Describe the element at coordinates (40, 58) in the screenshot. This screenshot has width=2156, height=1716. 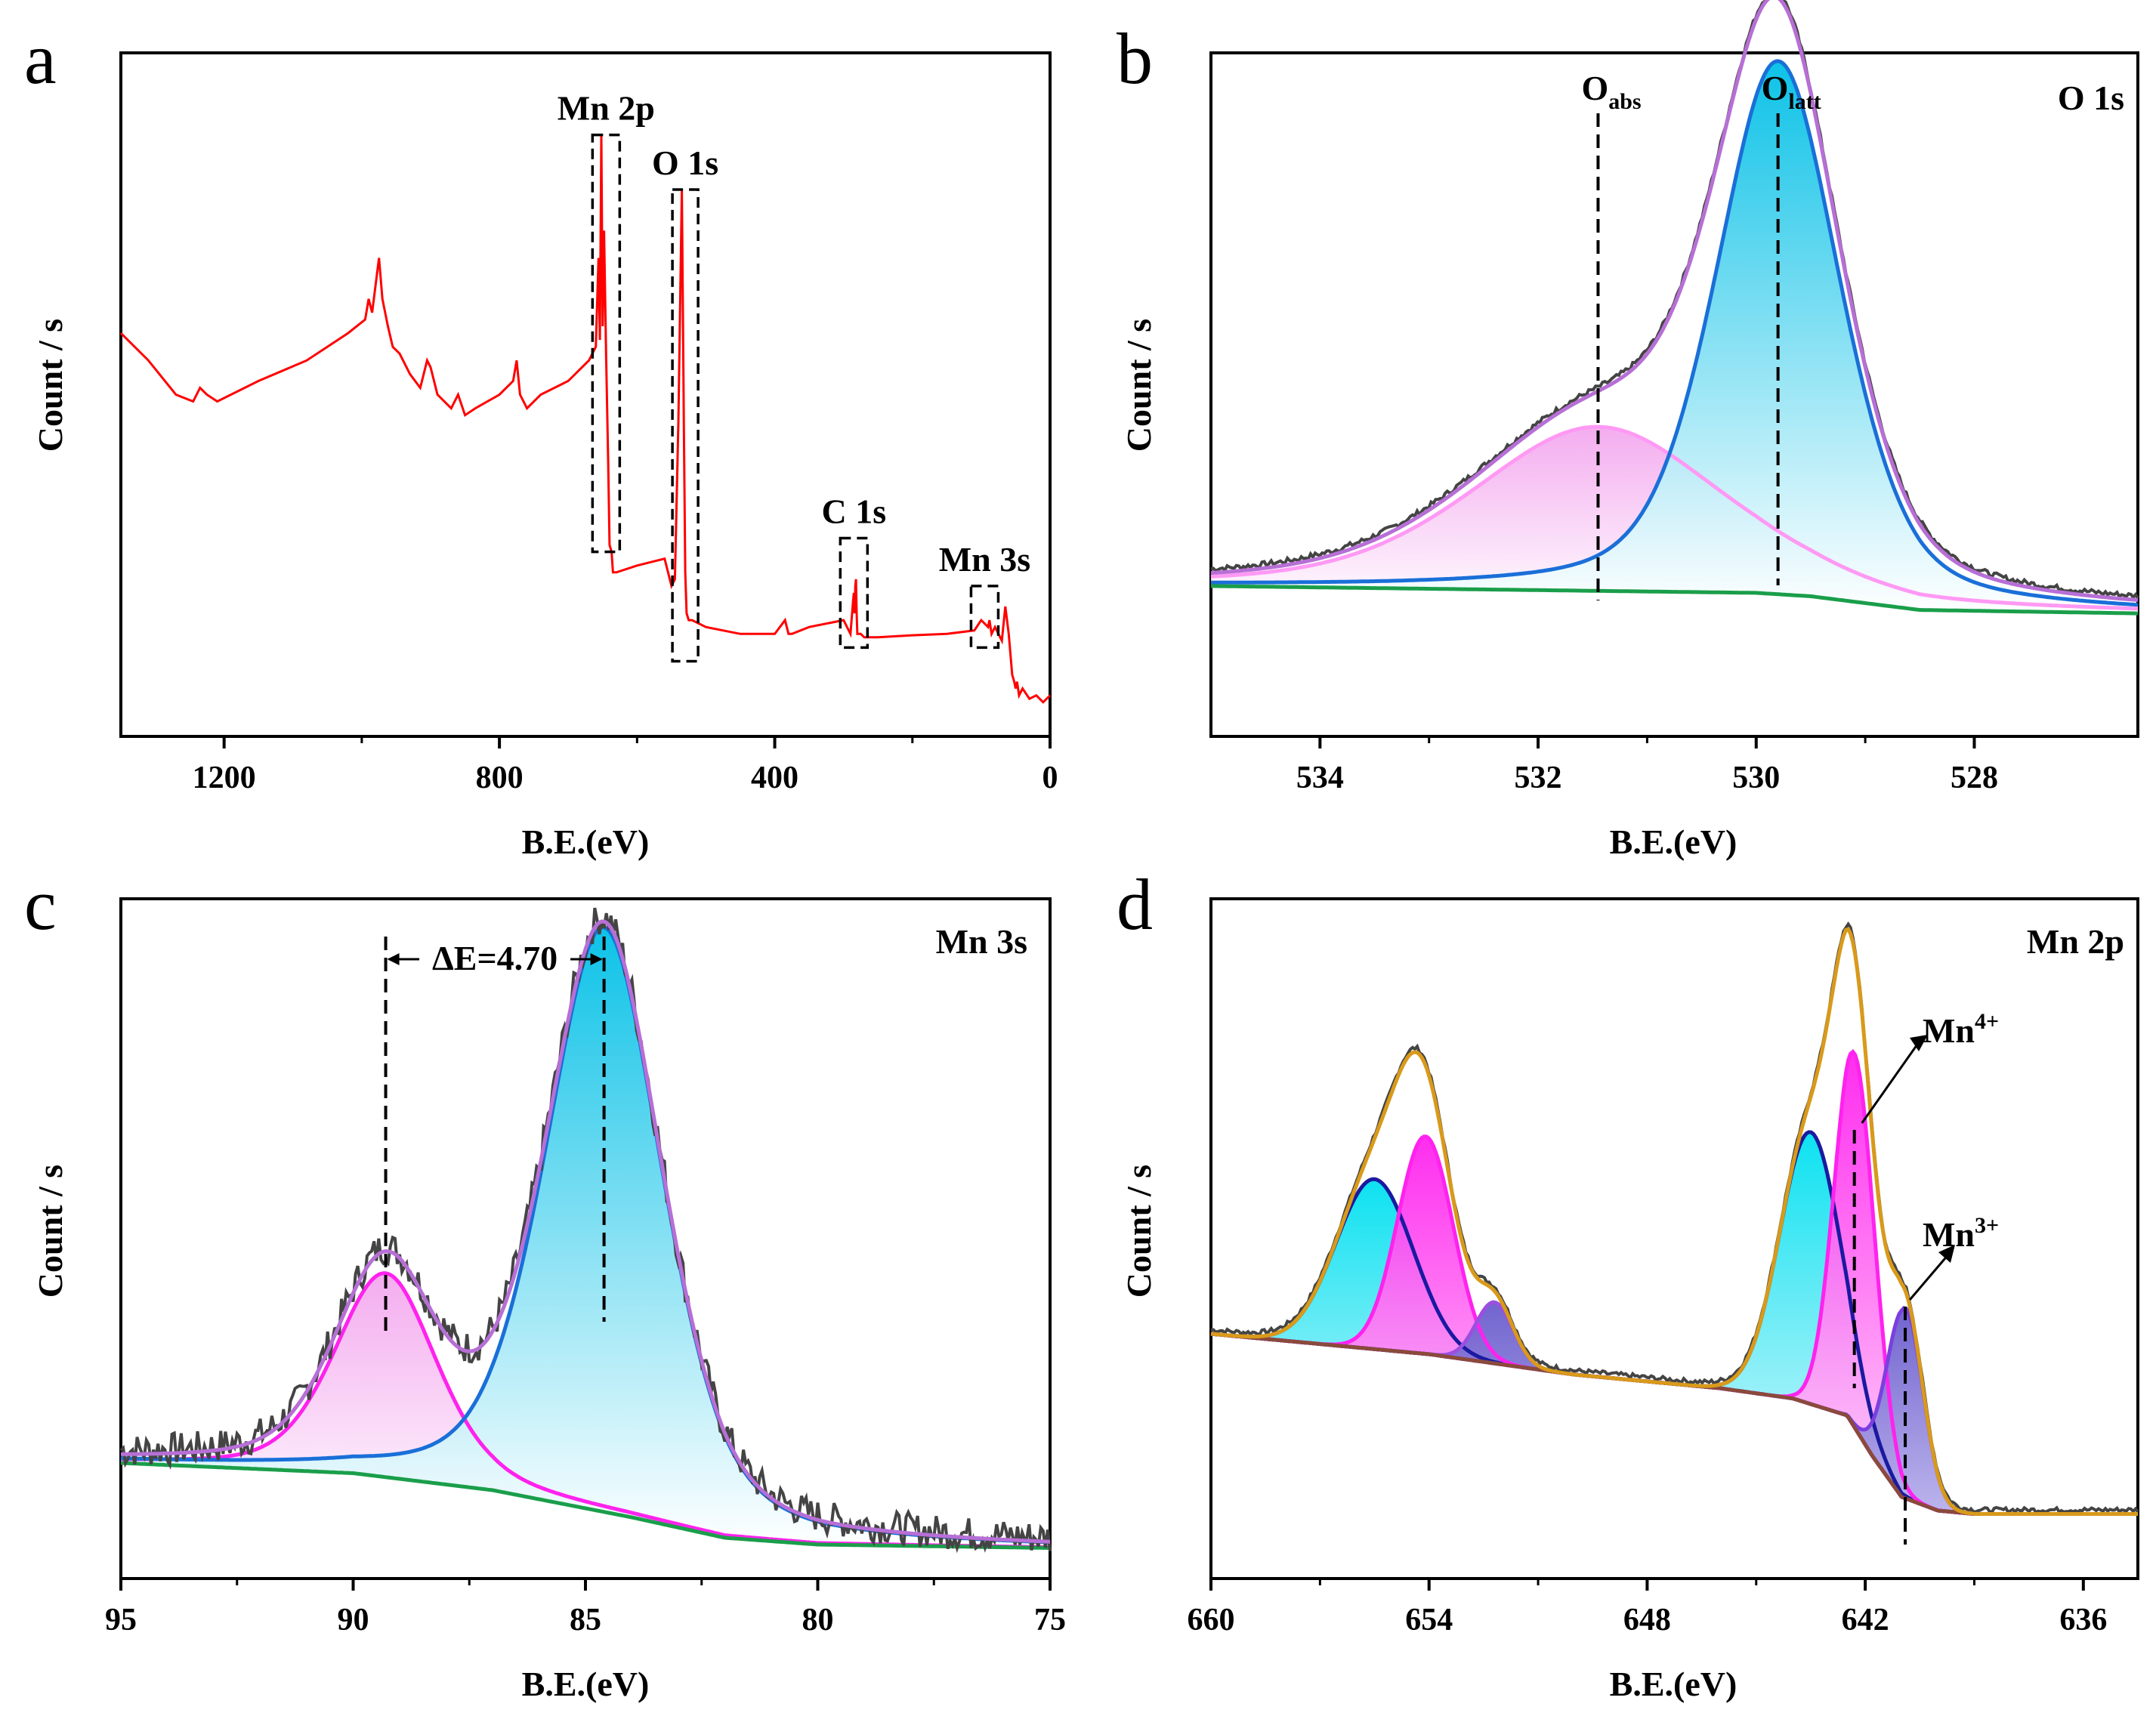
I see `panel-label-a: a` at that location.